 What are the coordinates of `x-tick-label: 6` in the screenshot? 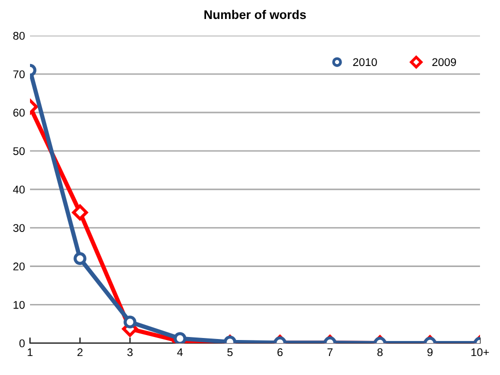 It's located at (280, 352).